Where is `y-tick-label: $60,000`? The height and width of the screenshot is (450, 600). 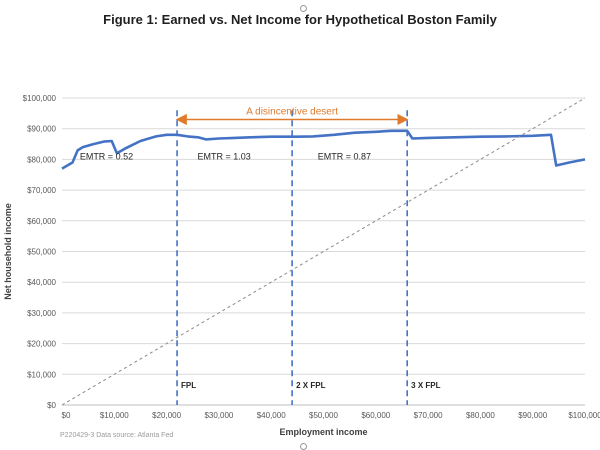
y-tick-label: $60,000 is located at coordinates (41, 221).